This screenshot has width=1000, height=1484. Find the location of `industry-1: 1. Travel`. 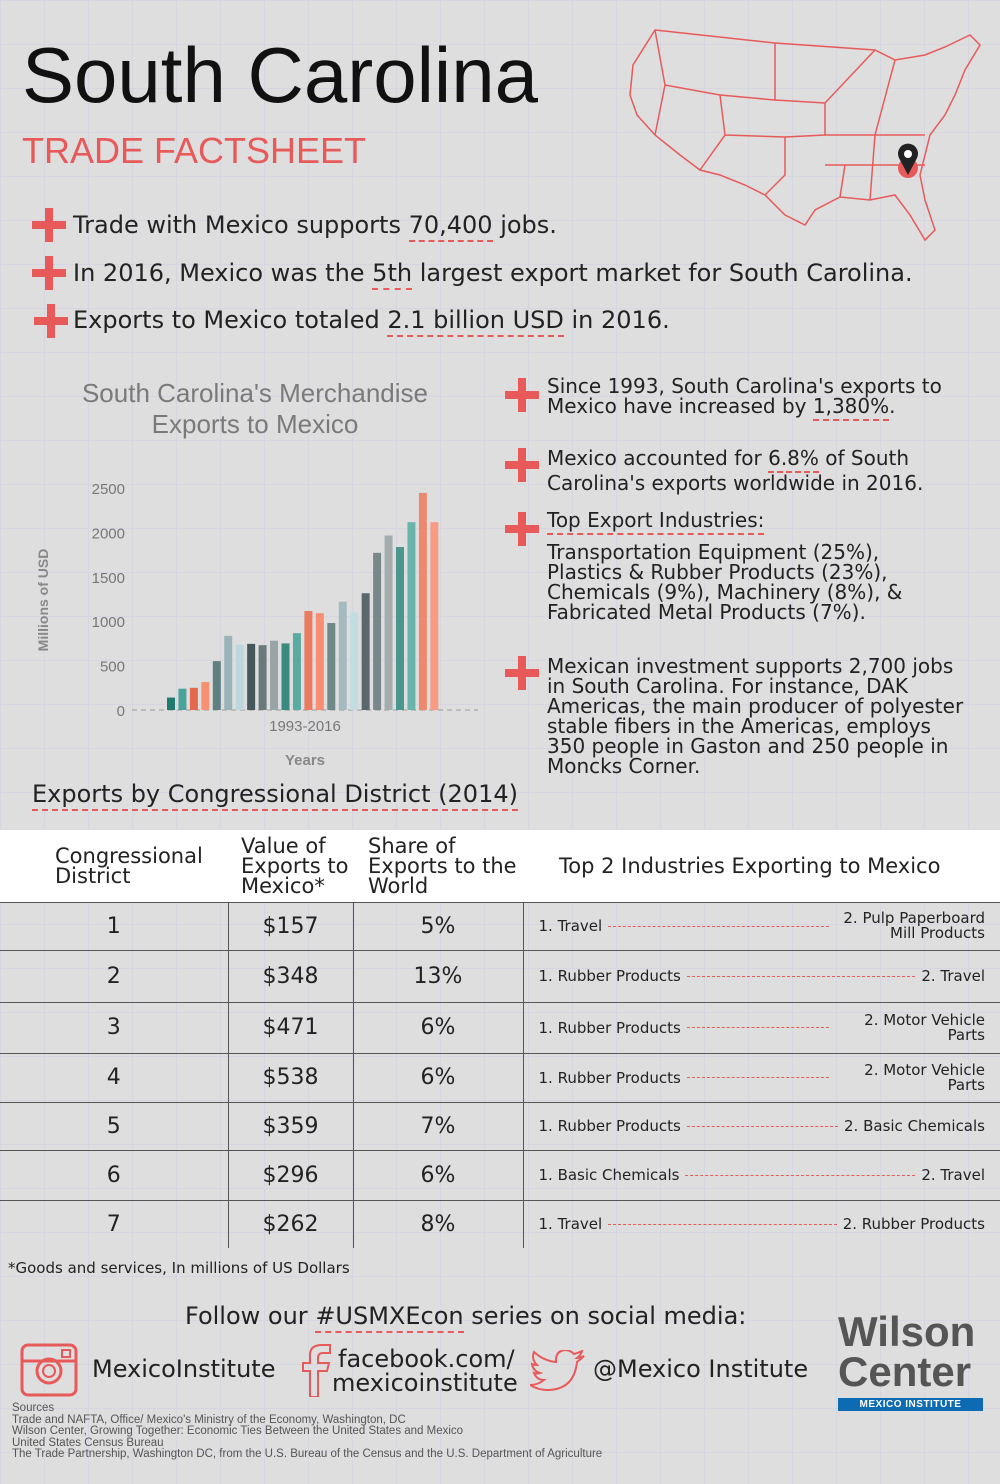

industry-1: 1. Travel is located at coordinates (570, 1224).